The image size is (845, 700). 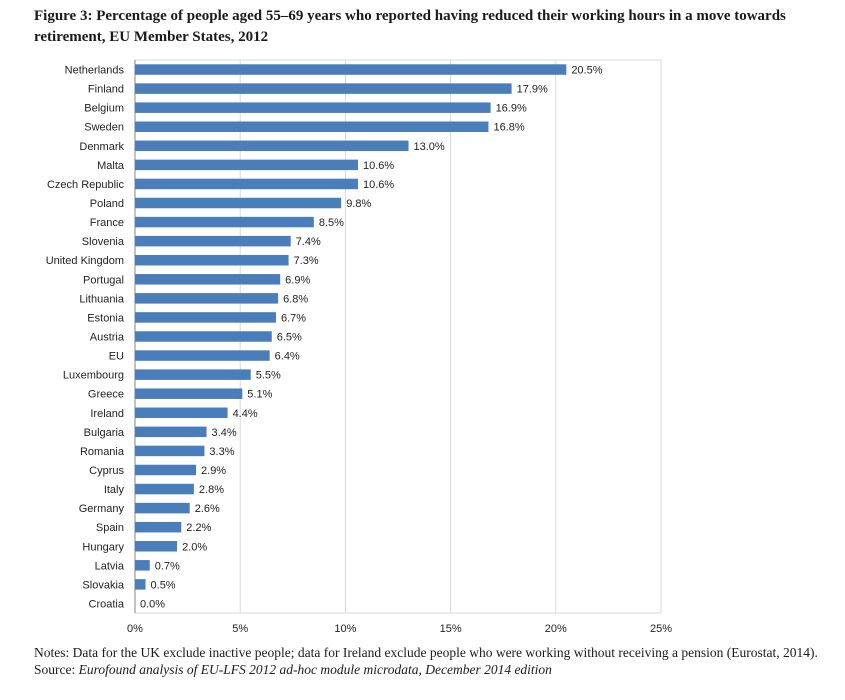 What do you see at coordinates (259, 395) in the screenshot?
I see `data-label: 5.1%` at bounding box center [259, 395].